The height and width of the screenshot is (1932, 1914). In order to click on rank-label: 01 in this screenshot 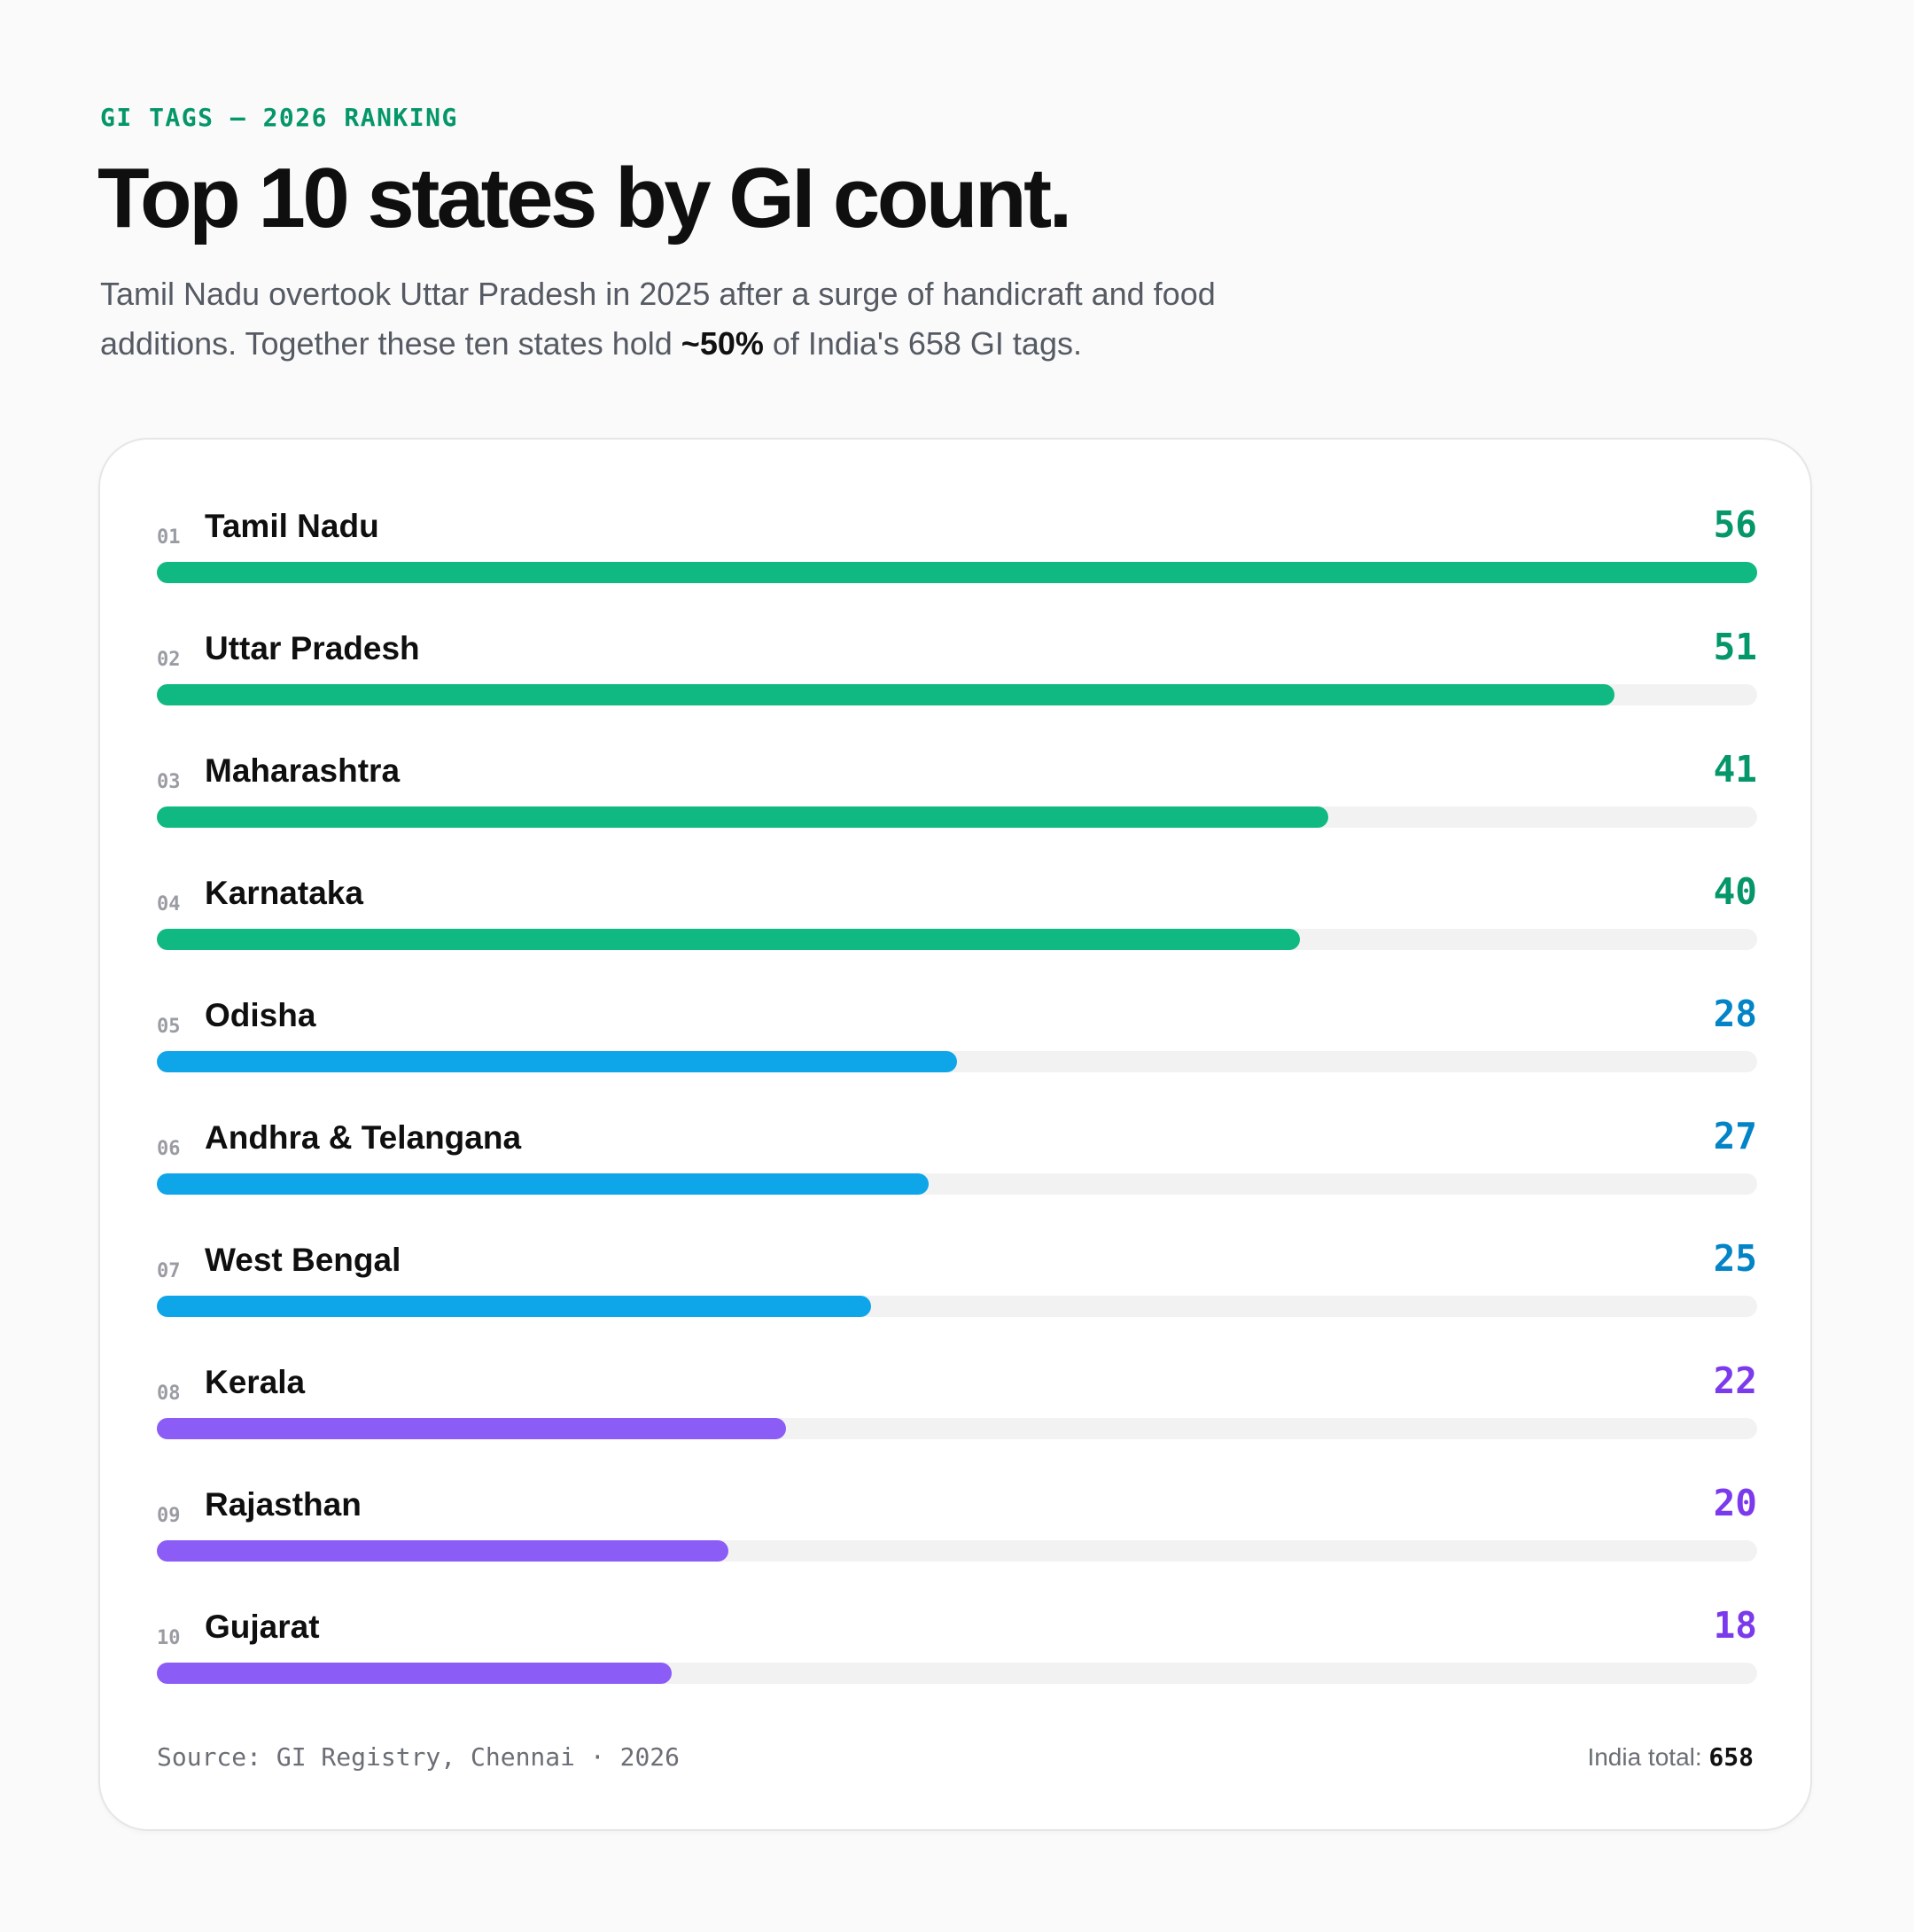, I will do `click(169, 537)`.